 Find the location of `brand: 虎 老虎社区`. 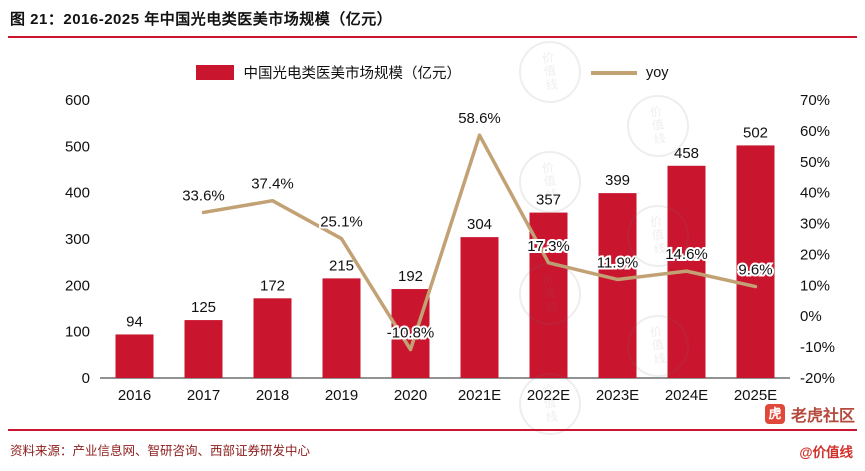

brand: 虎 老虎社区 is located at coordinates (809, 414).